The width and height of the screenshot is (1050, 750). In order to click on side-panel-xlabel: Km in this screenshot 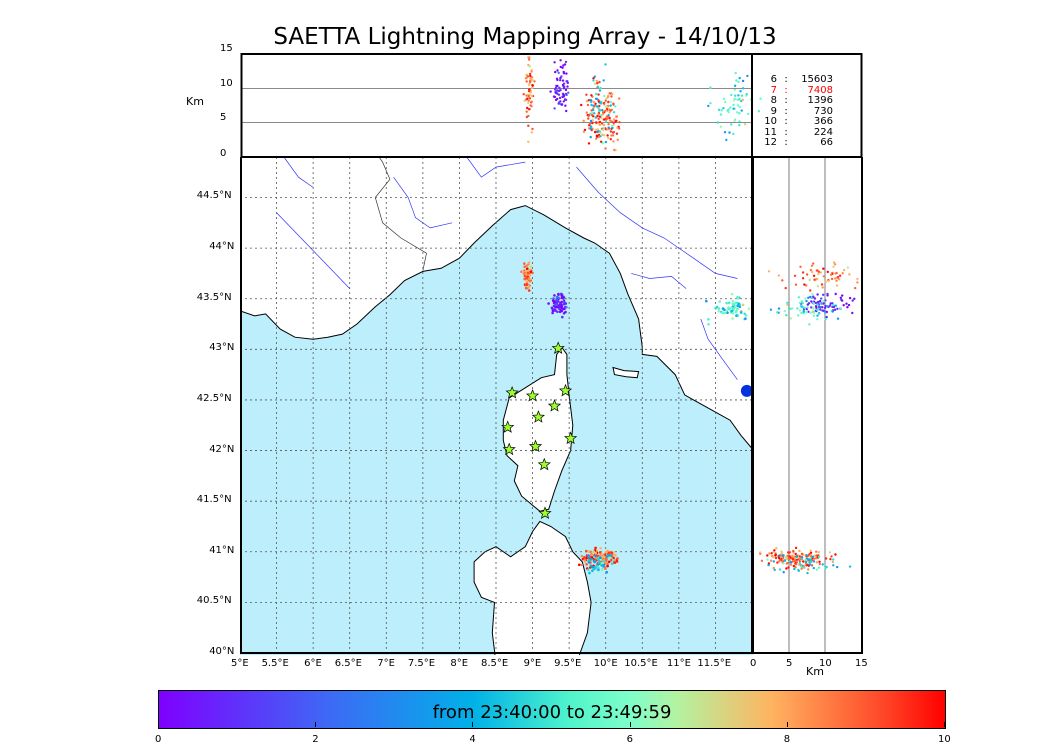, I will do `click(815, 671)`.